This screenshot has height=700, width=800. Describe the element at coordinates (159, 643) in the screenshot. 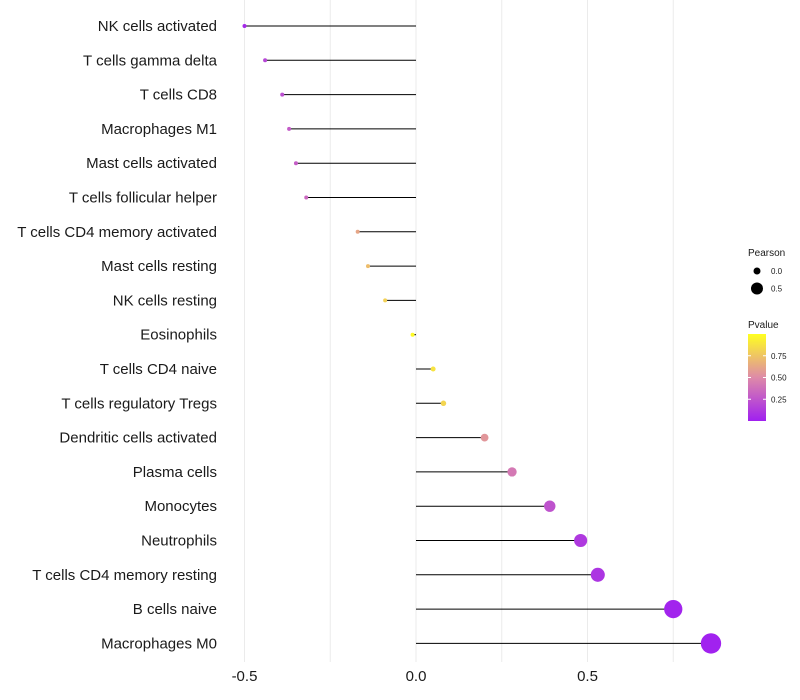

I see `y-tick-label: Macrophages M0` at that location.